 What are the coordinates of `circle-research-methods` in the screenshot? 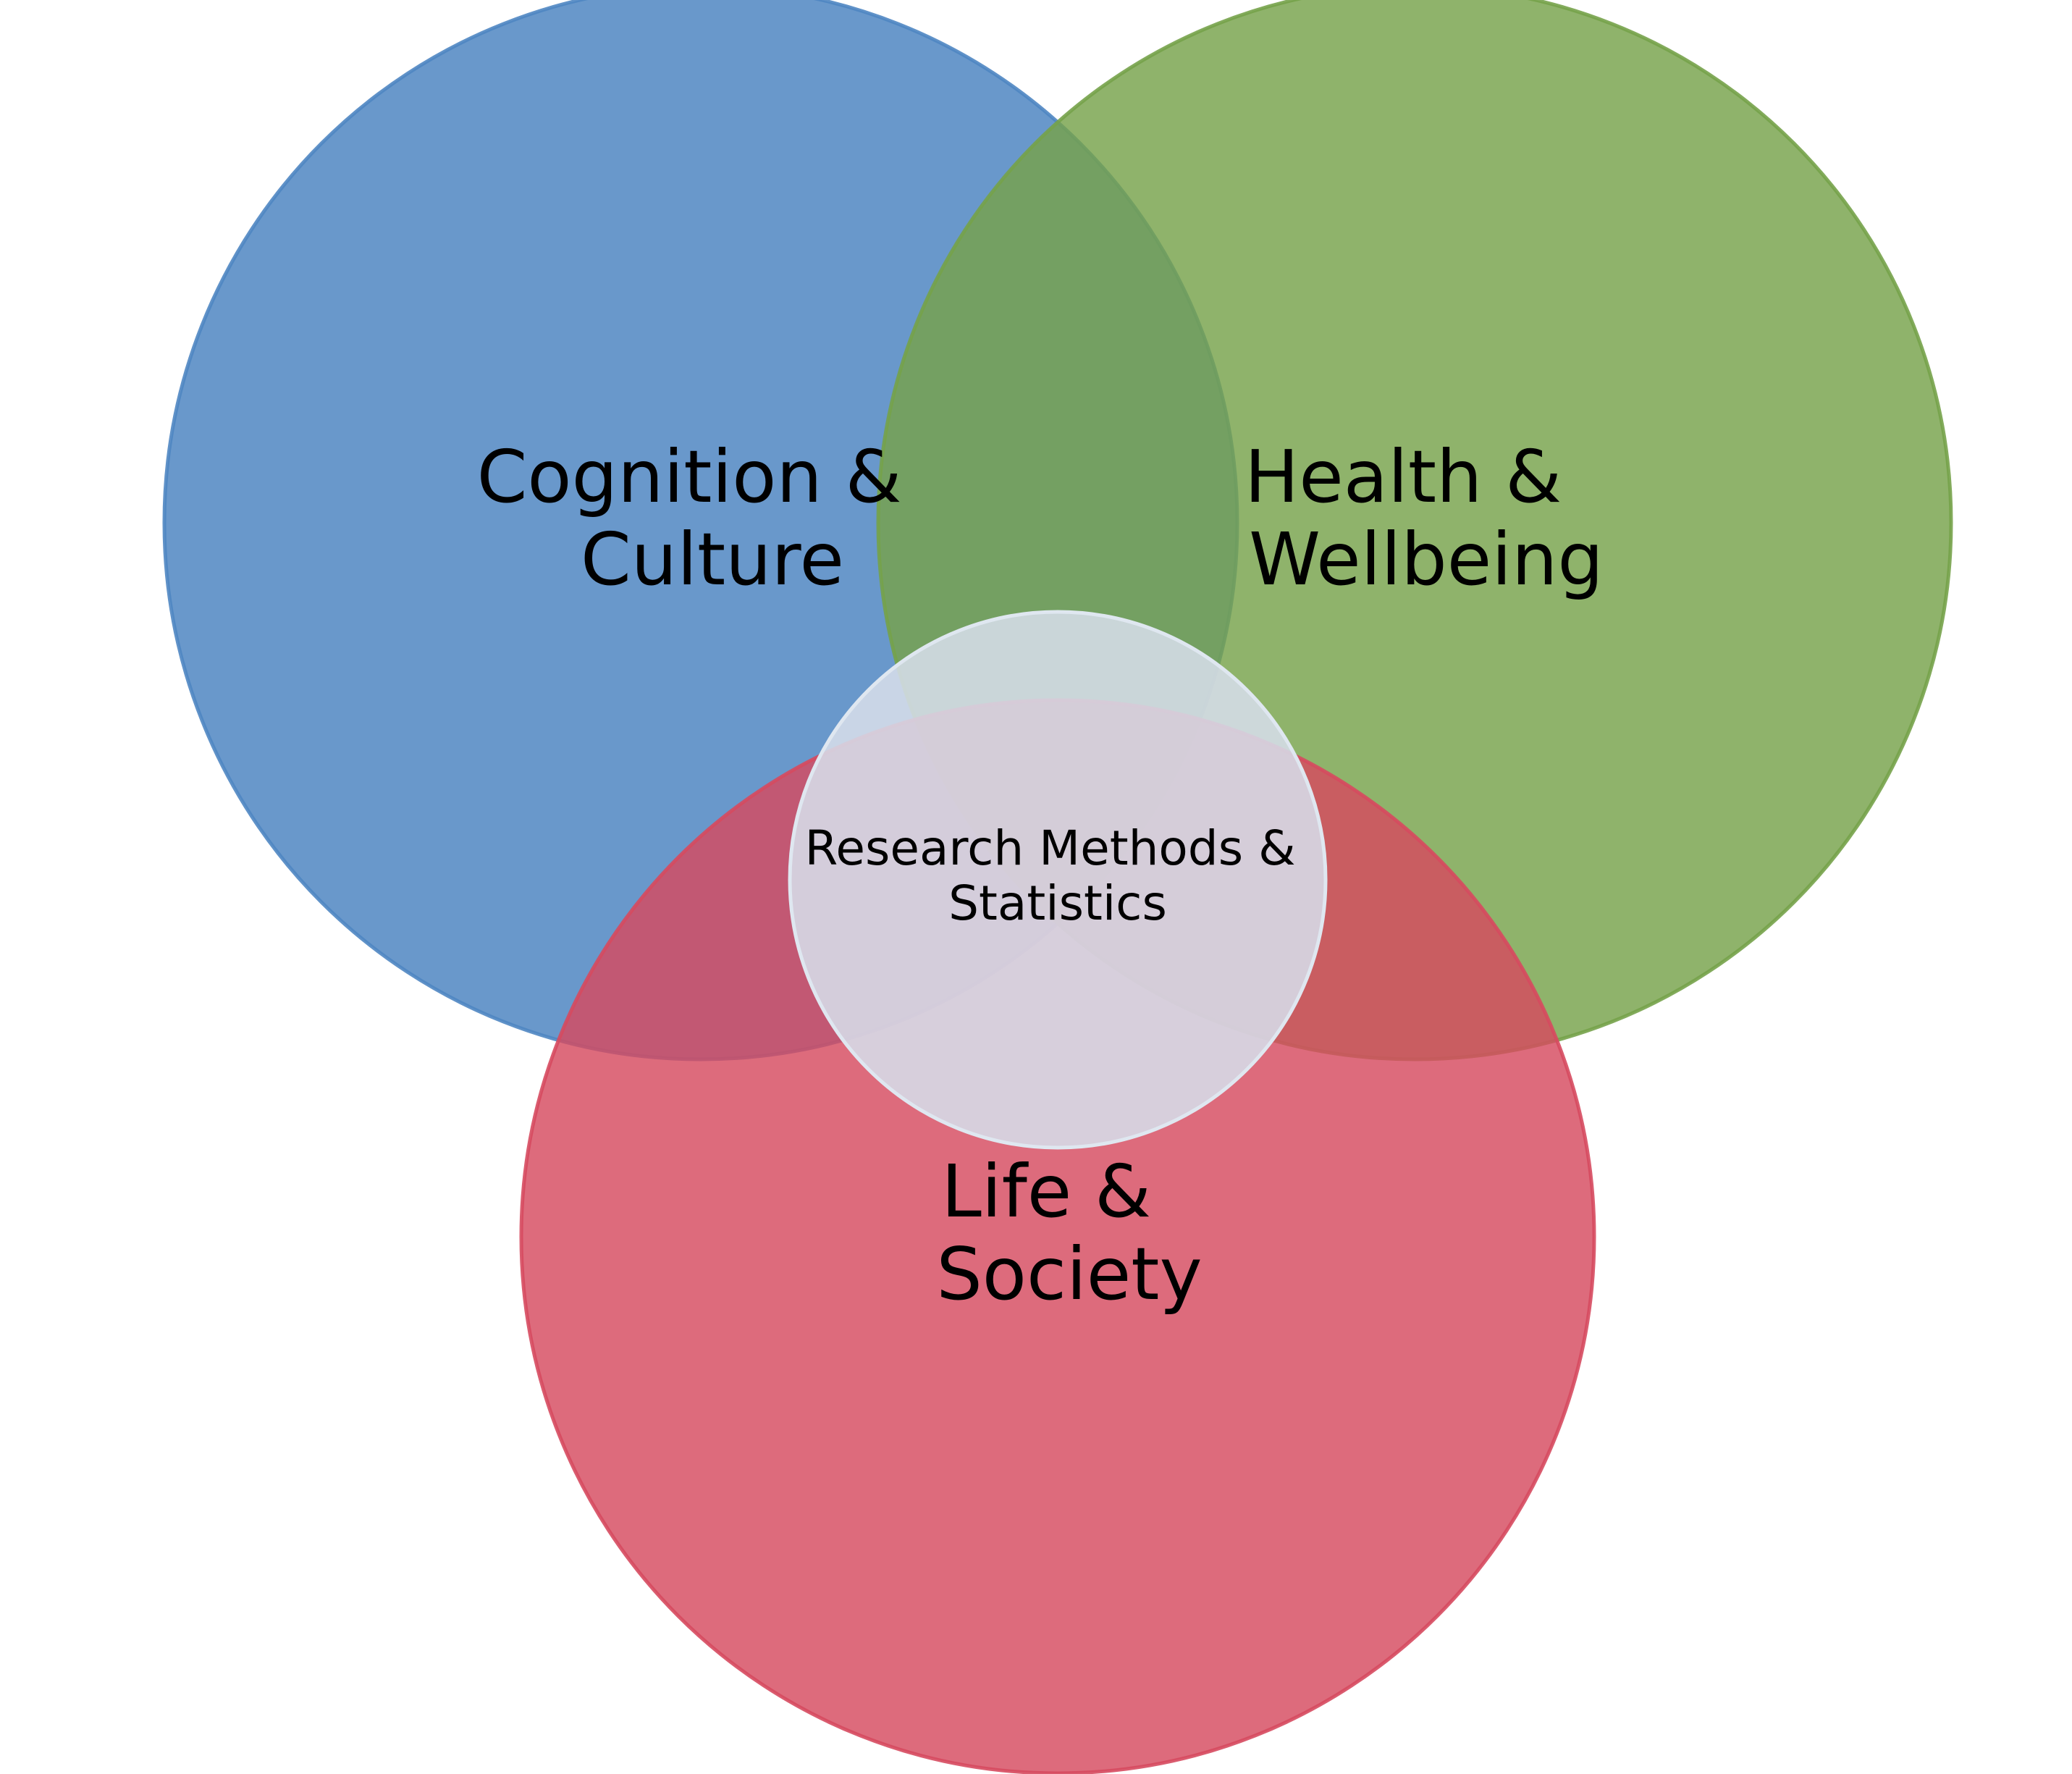 It's located at (1058, 880).